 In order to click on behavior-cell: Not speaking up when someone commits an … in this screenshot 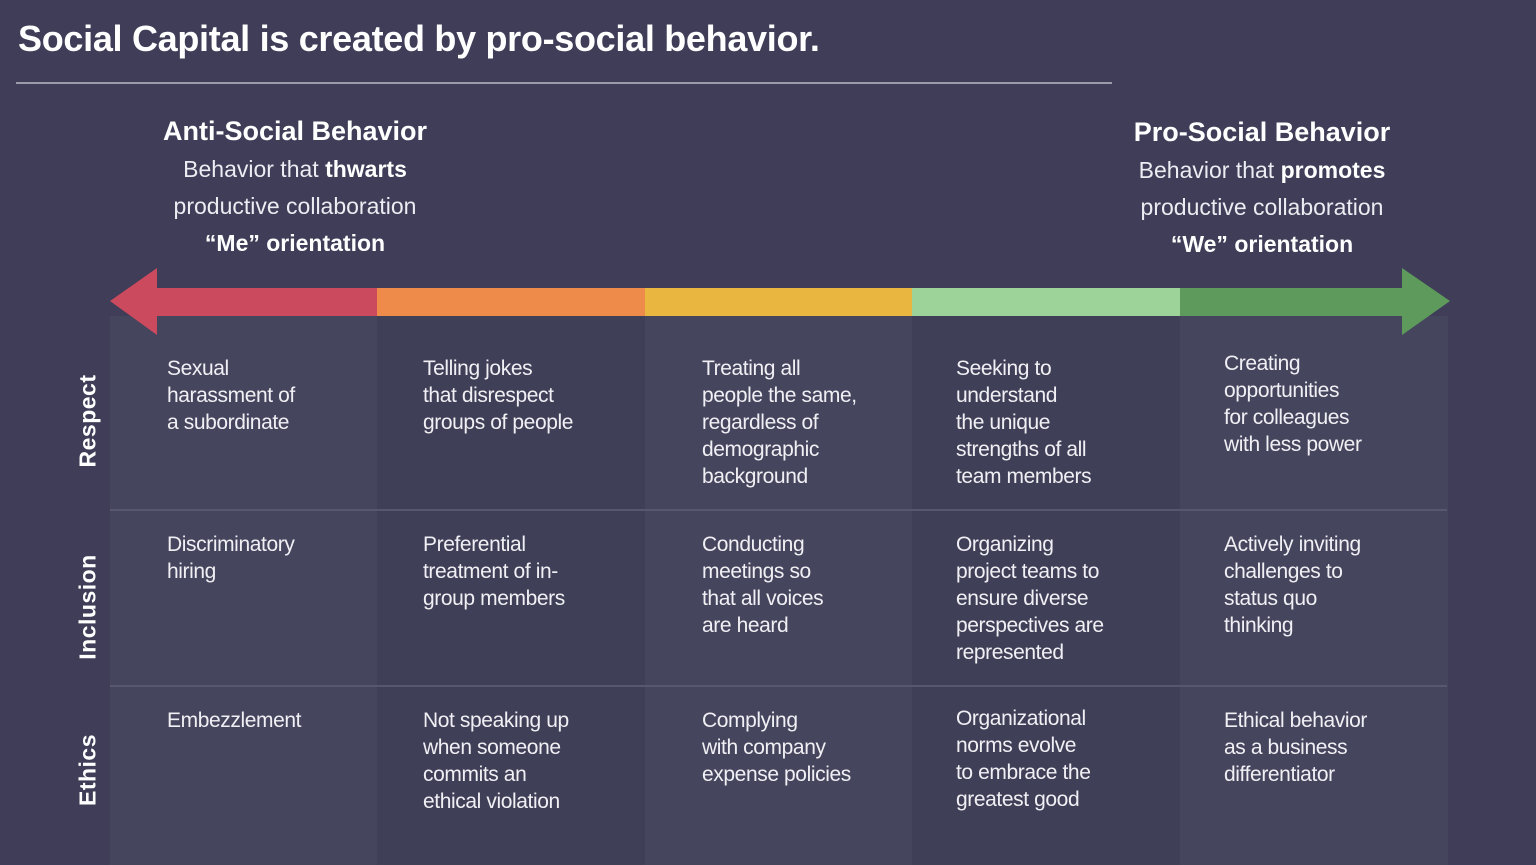, I will do `click(496, 761)`.